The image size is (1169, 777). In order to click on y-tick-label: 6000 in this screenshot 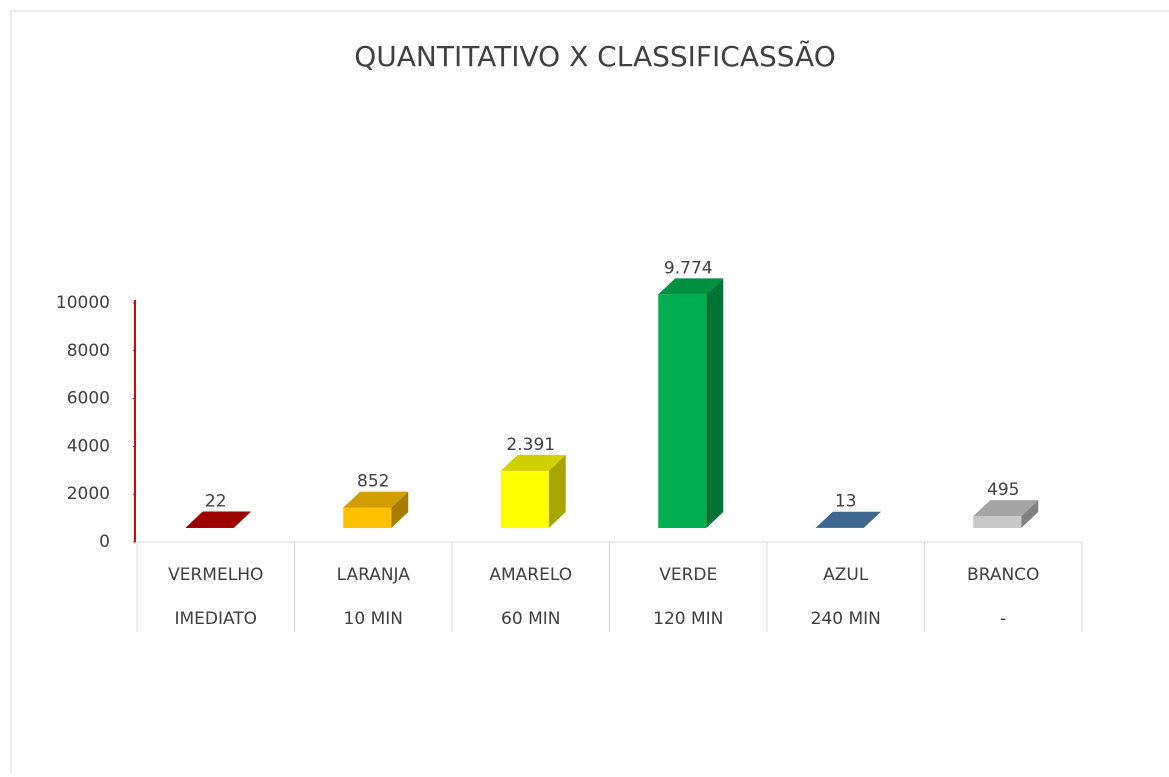, I will do `click(88, 399)`.